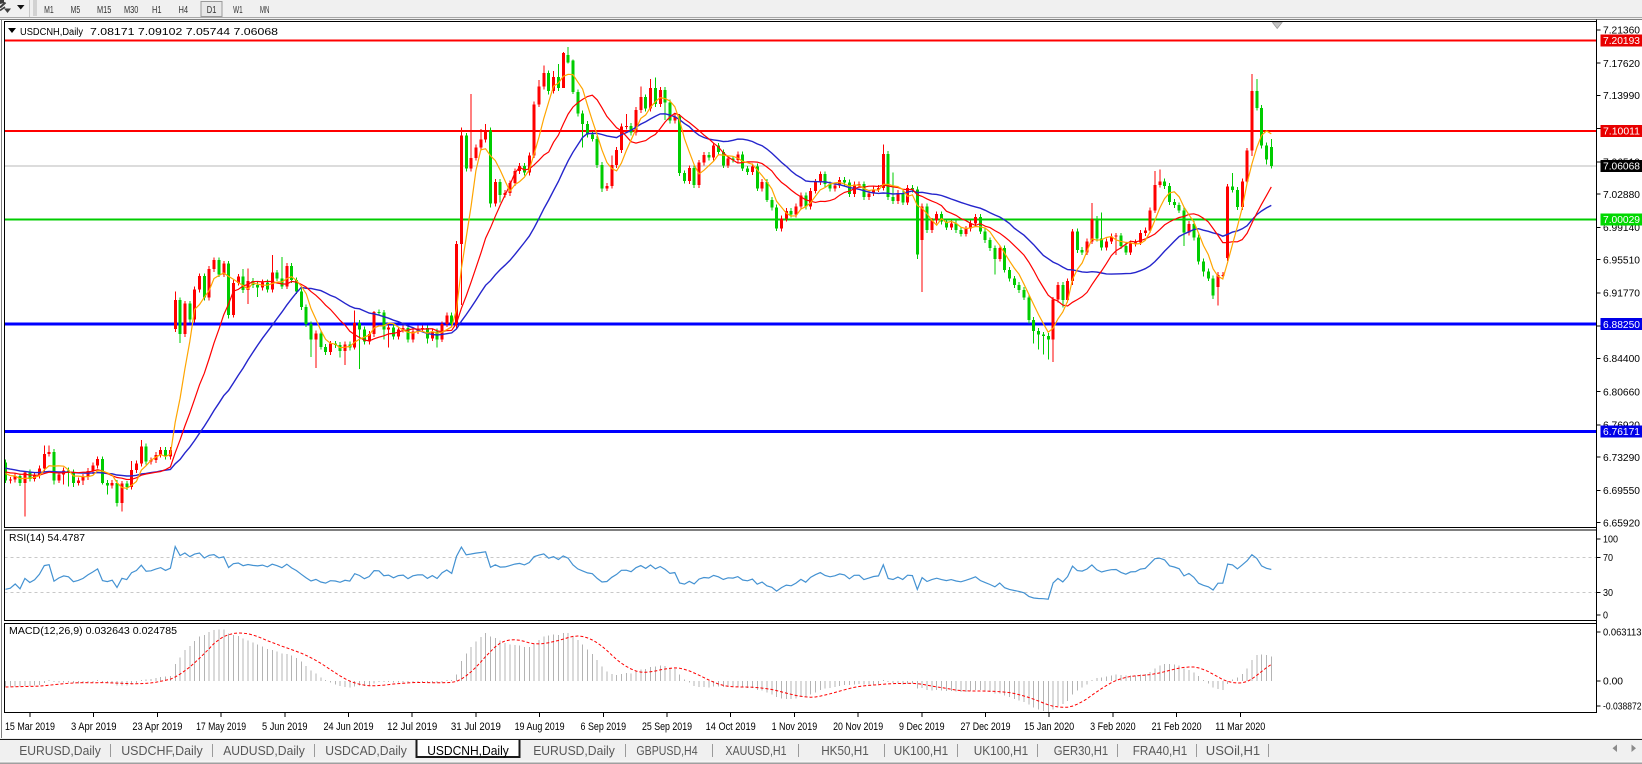 The image size is (1642, 764). What do you see at coordinates (1621, 31) in the screenshot?
I see `svg-text: 7.21360` at bounding box center [1621, 31].